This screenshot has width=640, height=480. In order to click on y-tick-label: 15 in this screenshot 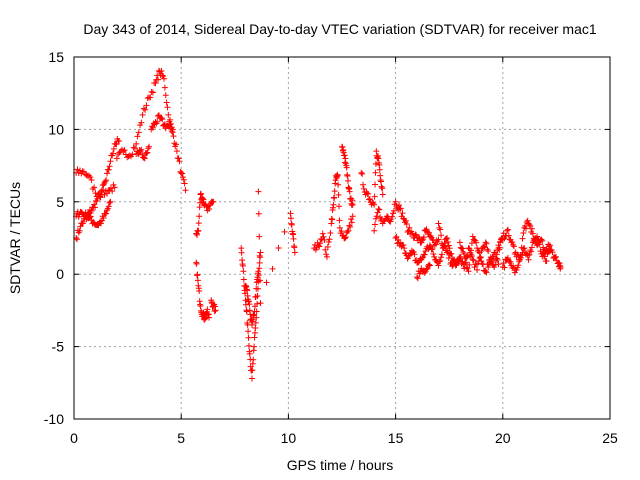, I will do `click(56, 57)`.